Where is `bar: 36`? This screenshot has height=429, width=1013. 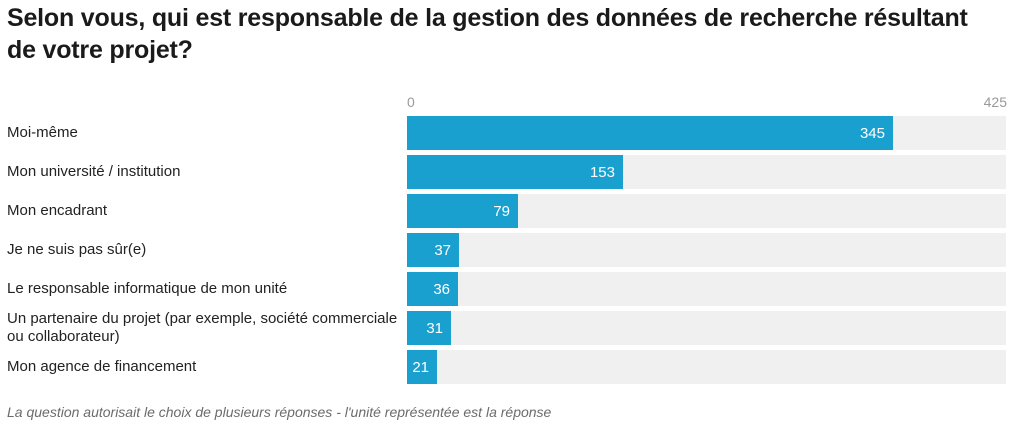 bar: 36 is located at coordinates (432, 289).